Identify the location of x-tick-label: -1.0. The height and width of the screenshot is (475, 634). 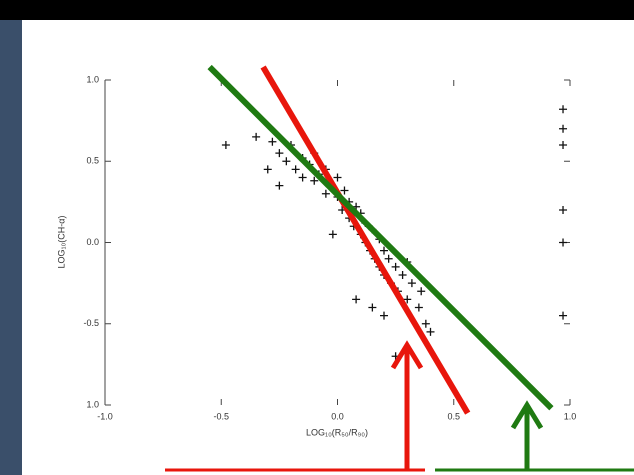
(105, 416).